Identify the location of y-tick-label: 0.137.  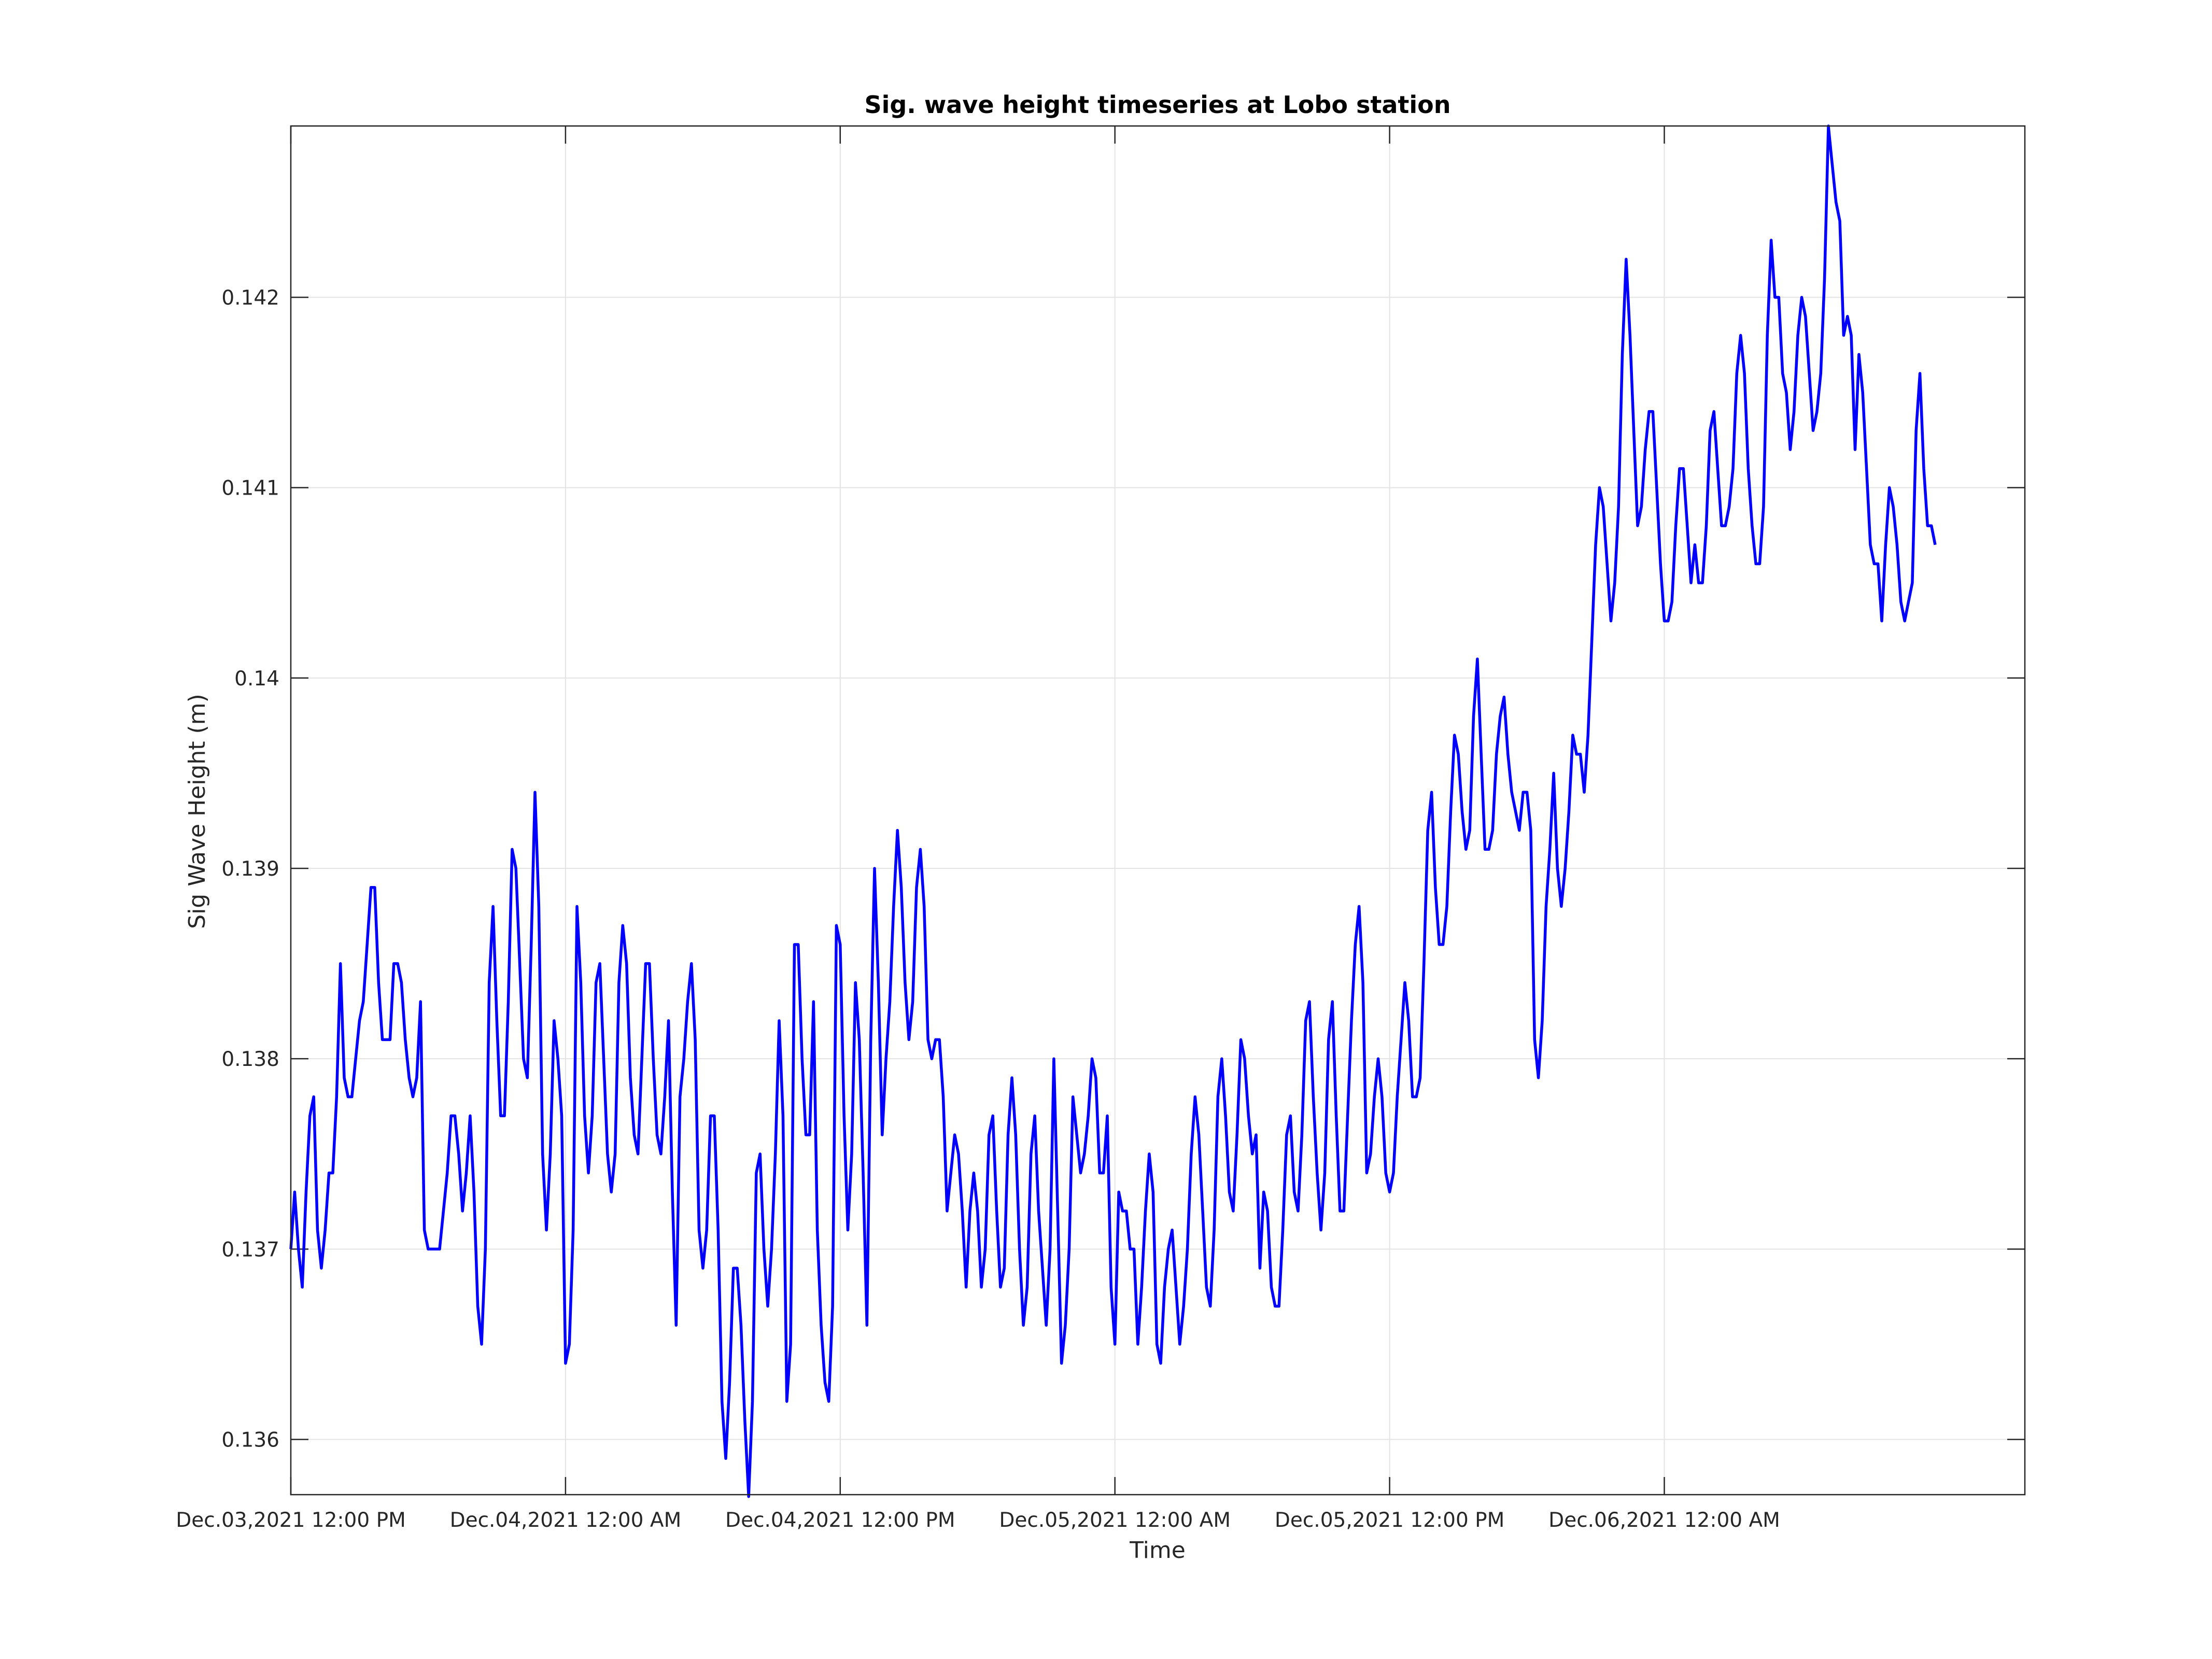
(250, 1249).